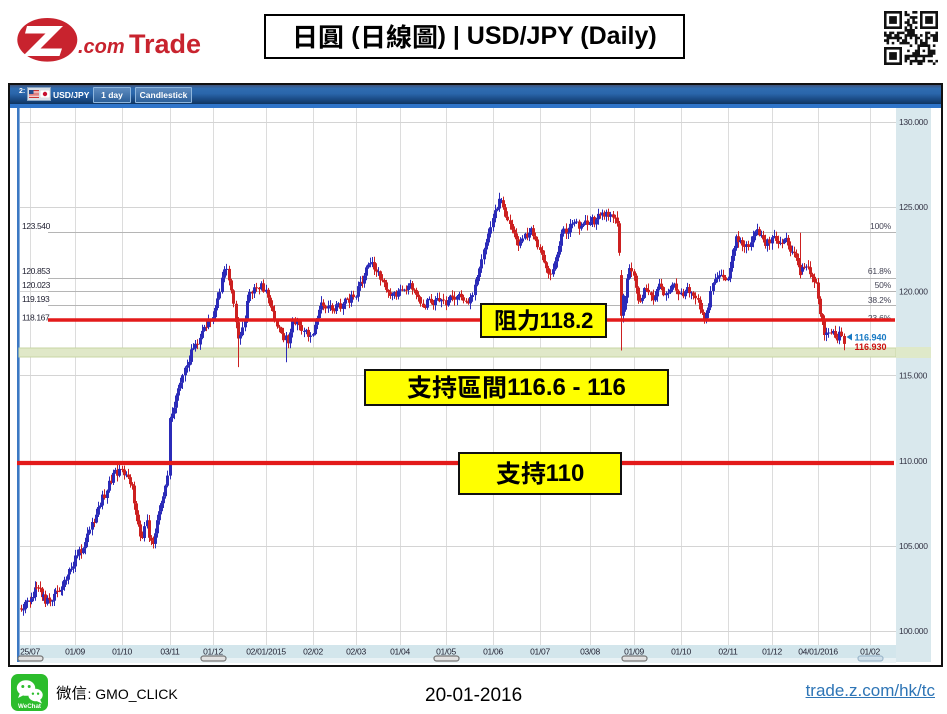 The image size is (947, 714). What do you see at coordinates (880, 271) in the screenshot?
I see `svg-text: 61.8%` at bounding box center [880, 271].